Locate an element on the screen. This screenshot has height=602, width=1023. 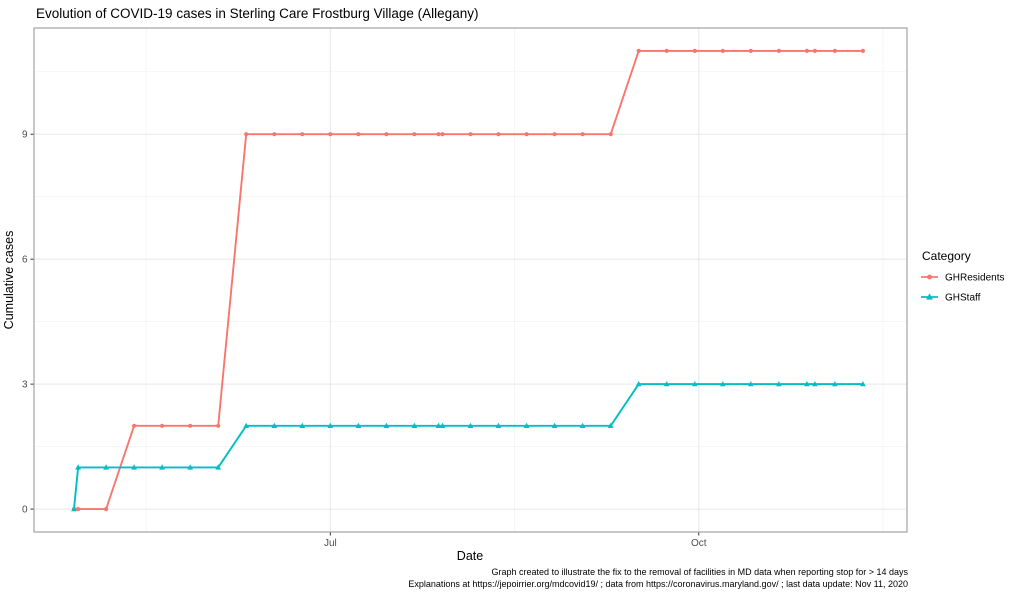
x-tick-label: Oct is located at coordinates (699, 543).